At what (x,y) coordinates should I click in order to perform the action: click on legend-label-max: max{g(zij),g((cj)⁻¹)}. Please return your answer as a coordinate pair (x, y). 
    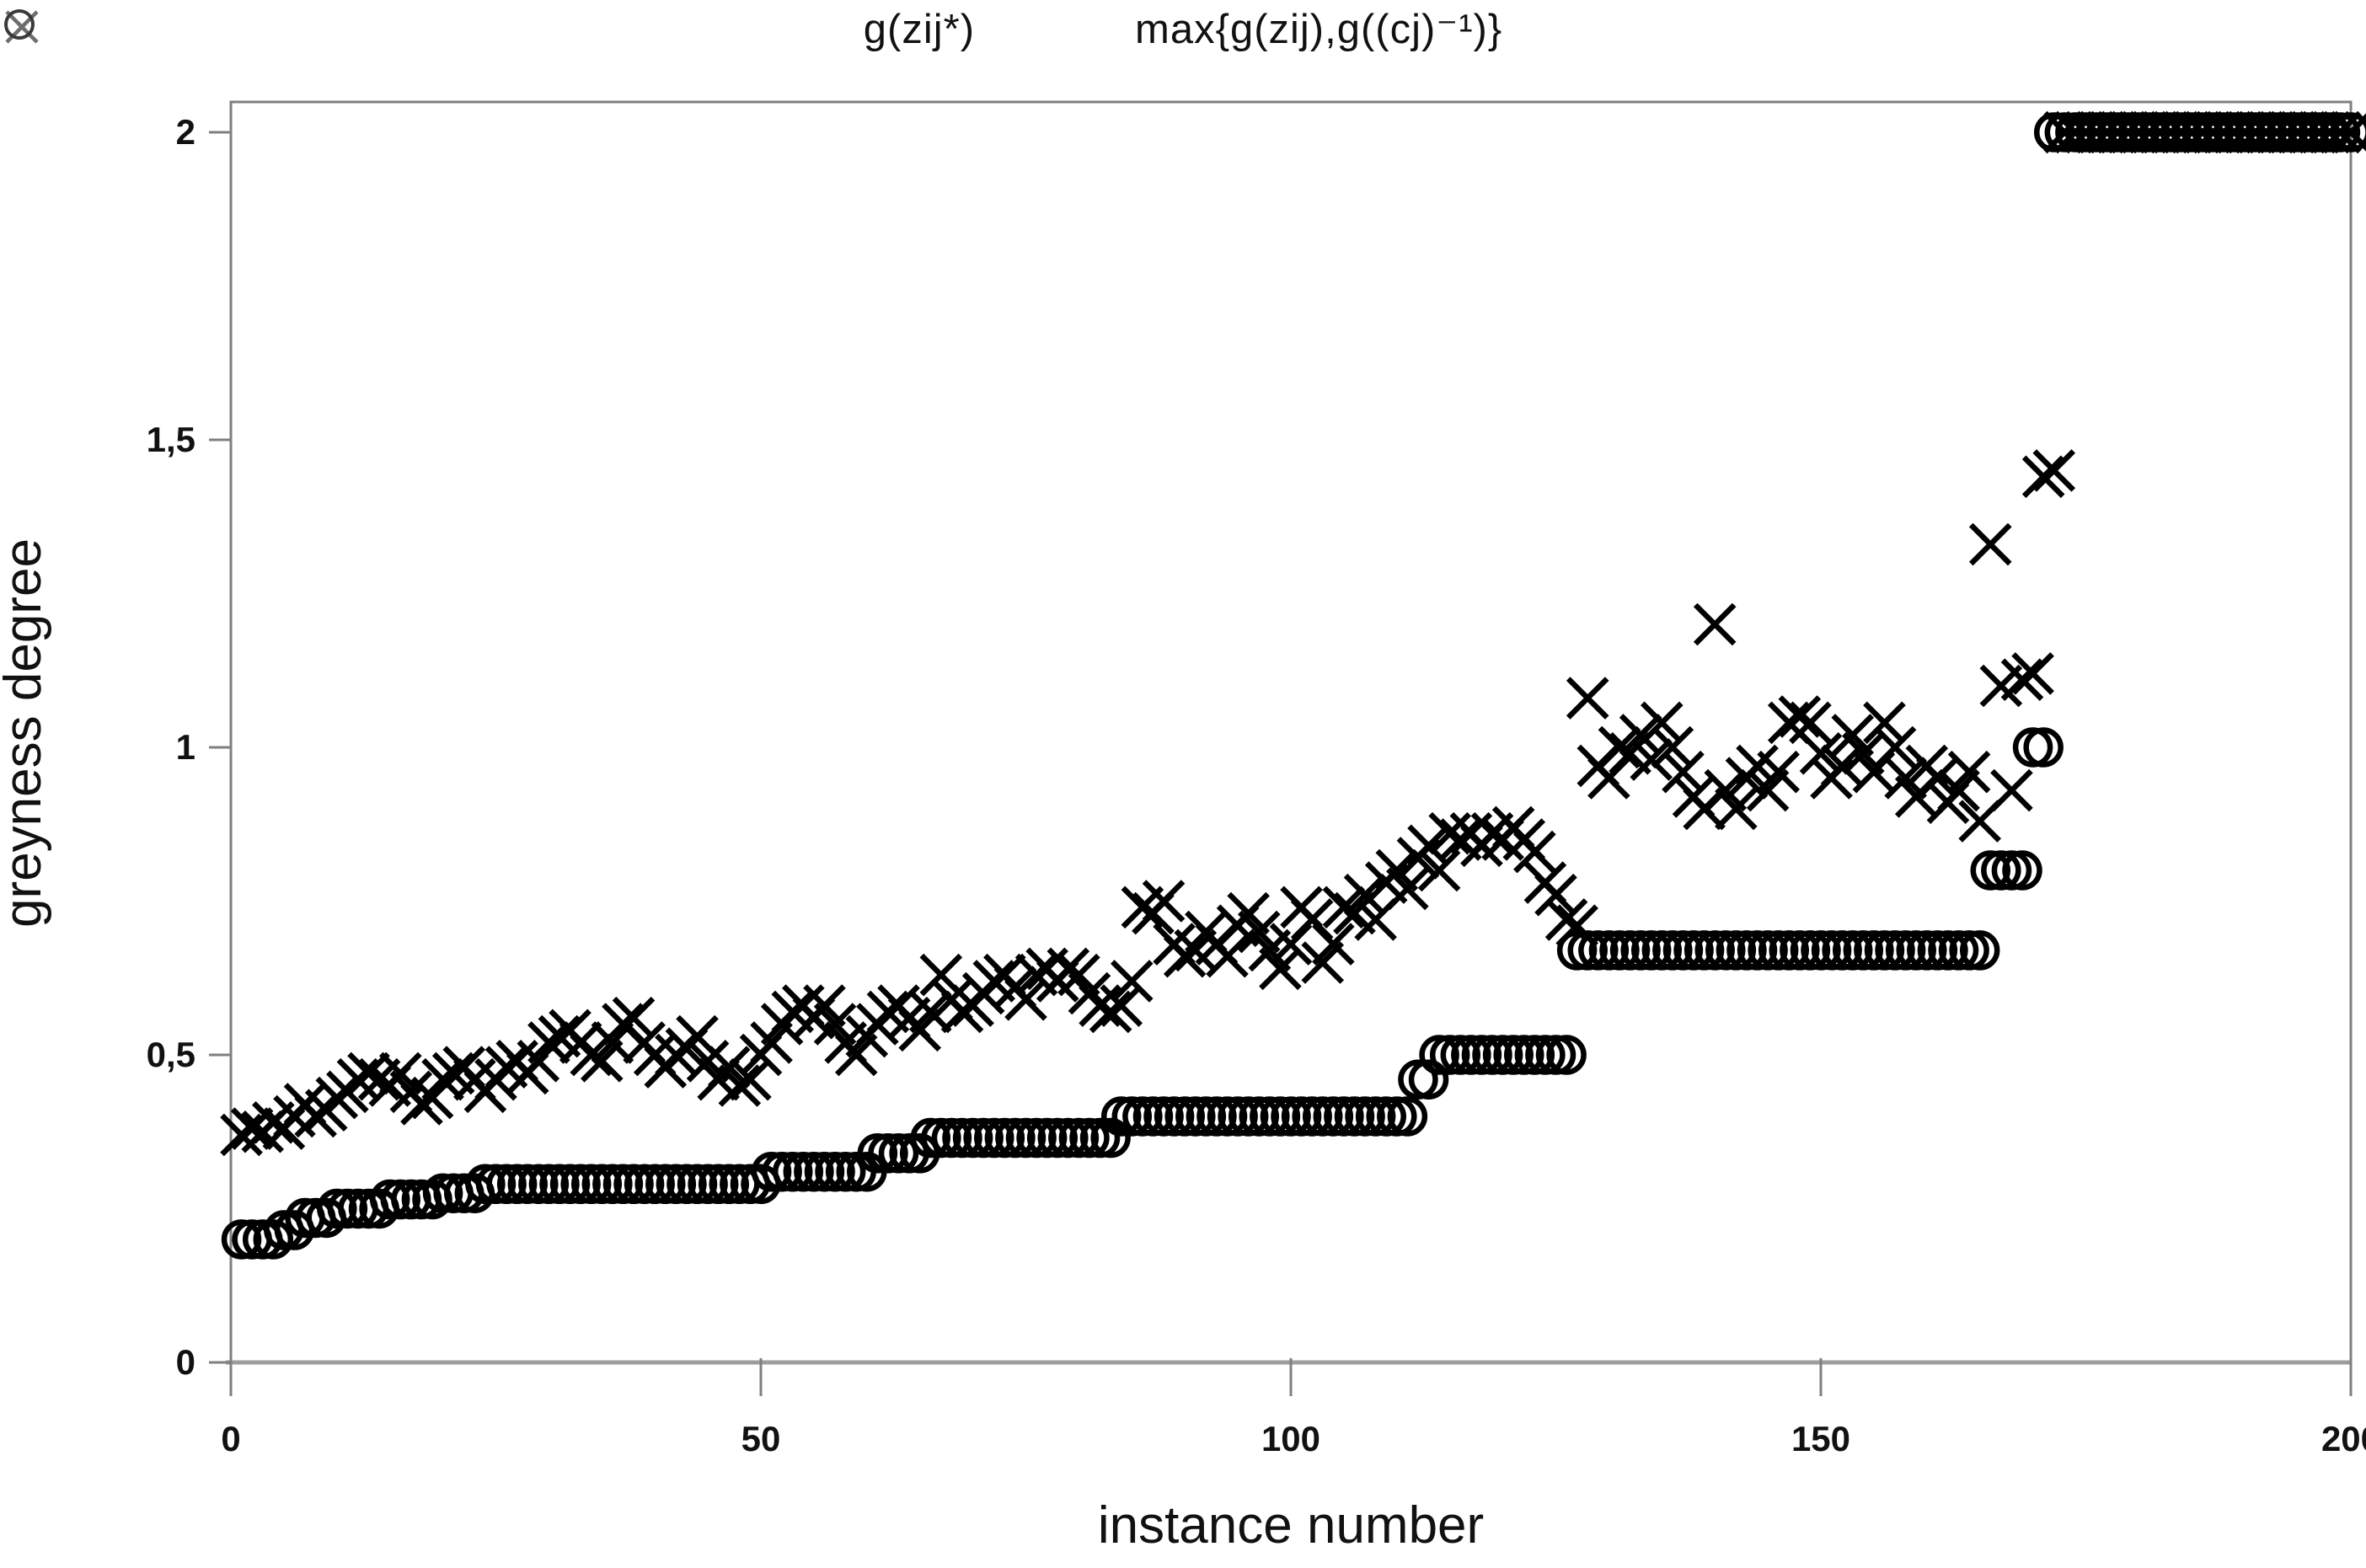
    Looking at the image, I should click on (1319, 29).